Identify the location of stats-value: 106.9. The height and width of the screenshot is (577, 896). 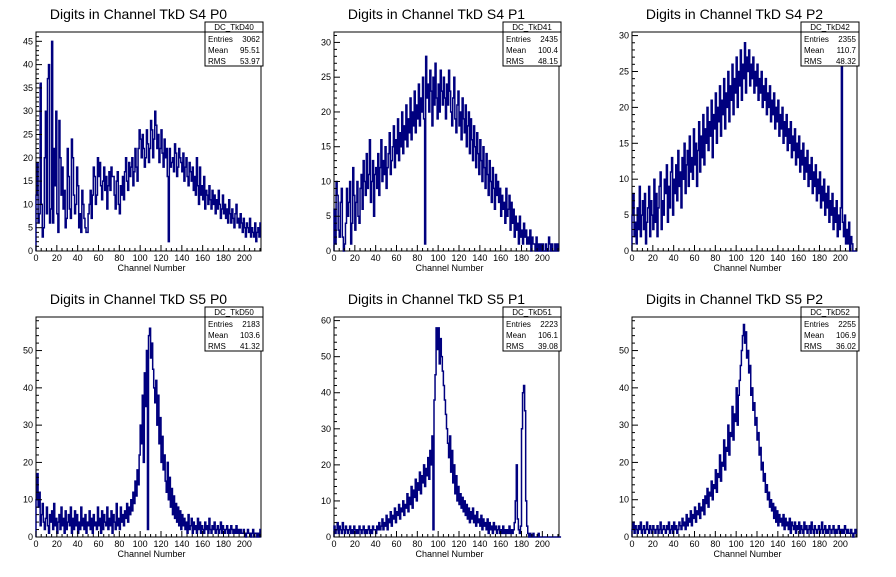
(846, 335).